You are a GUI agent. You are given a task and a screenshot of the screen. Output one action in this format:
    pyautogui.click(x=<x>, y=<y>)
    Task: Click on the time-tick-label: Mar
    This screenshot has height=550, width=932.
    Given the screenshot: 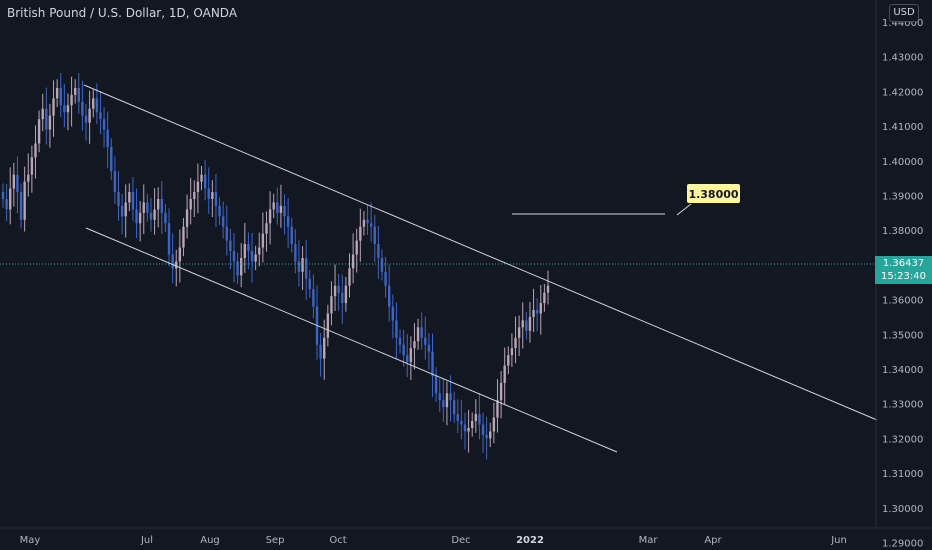 What is the action you would take?
    pyautogui.click(x=649, y=540)
    